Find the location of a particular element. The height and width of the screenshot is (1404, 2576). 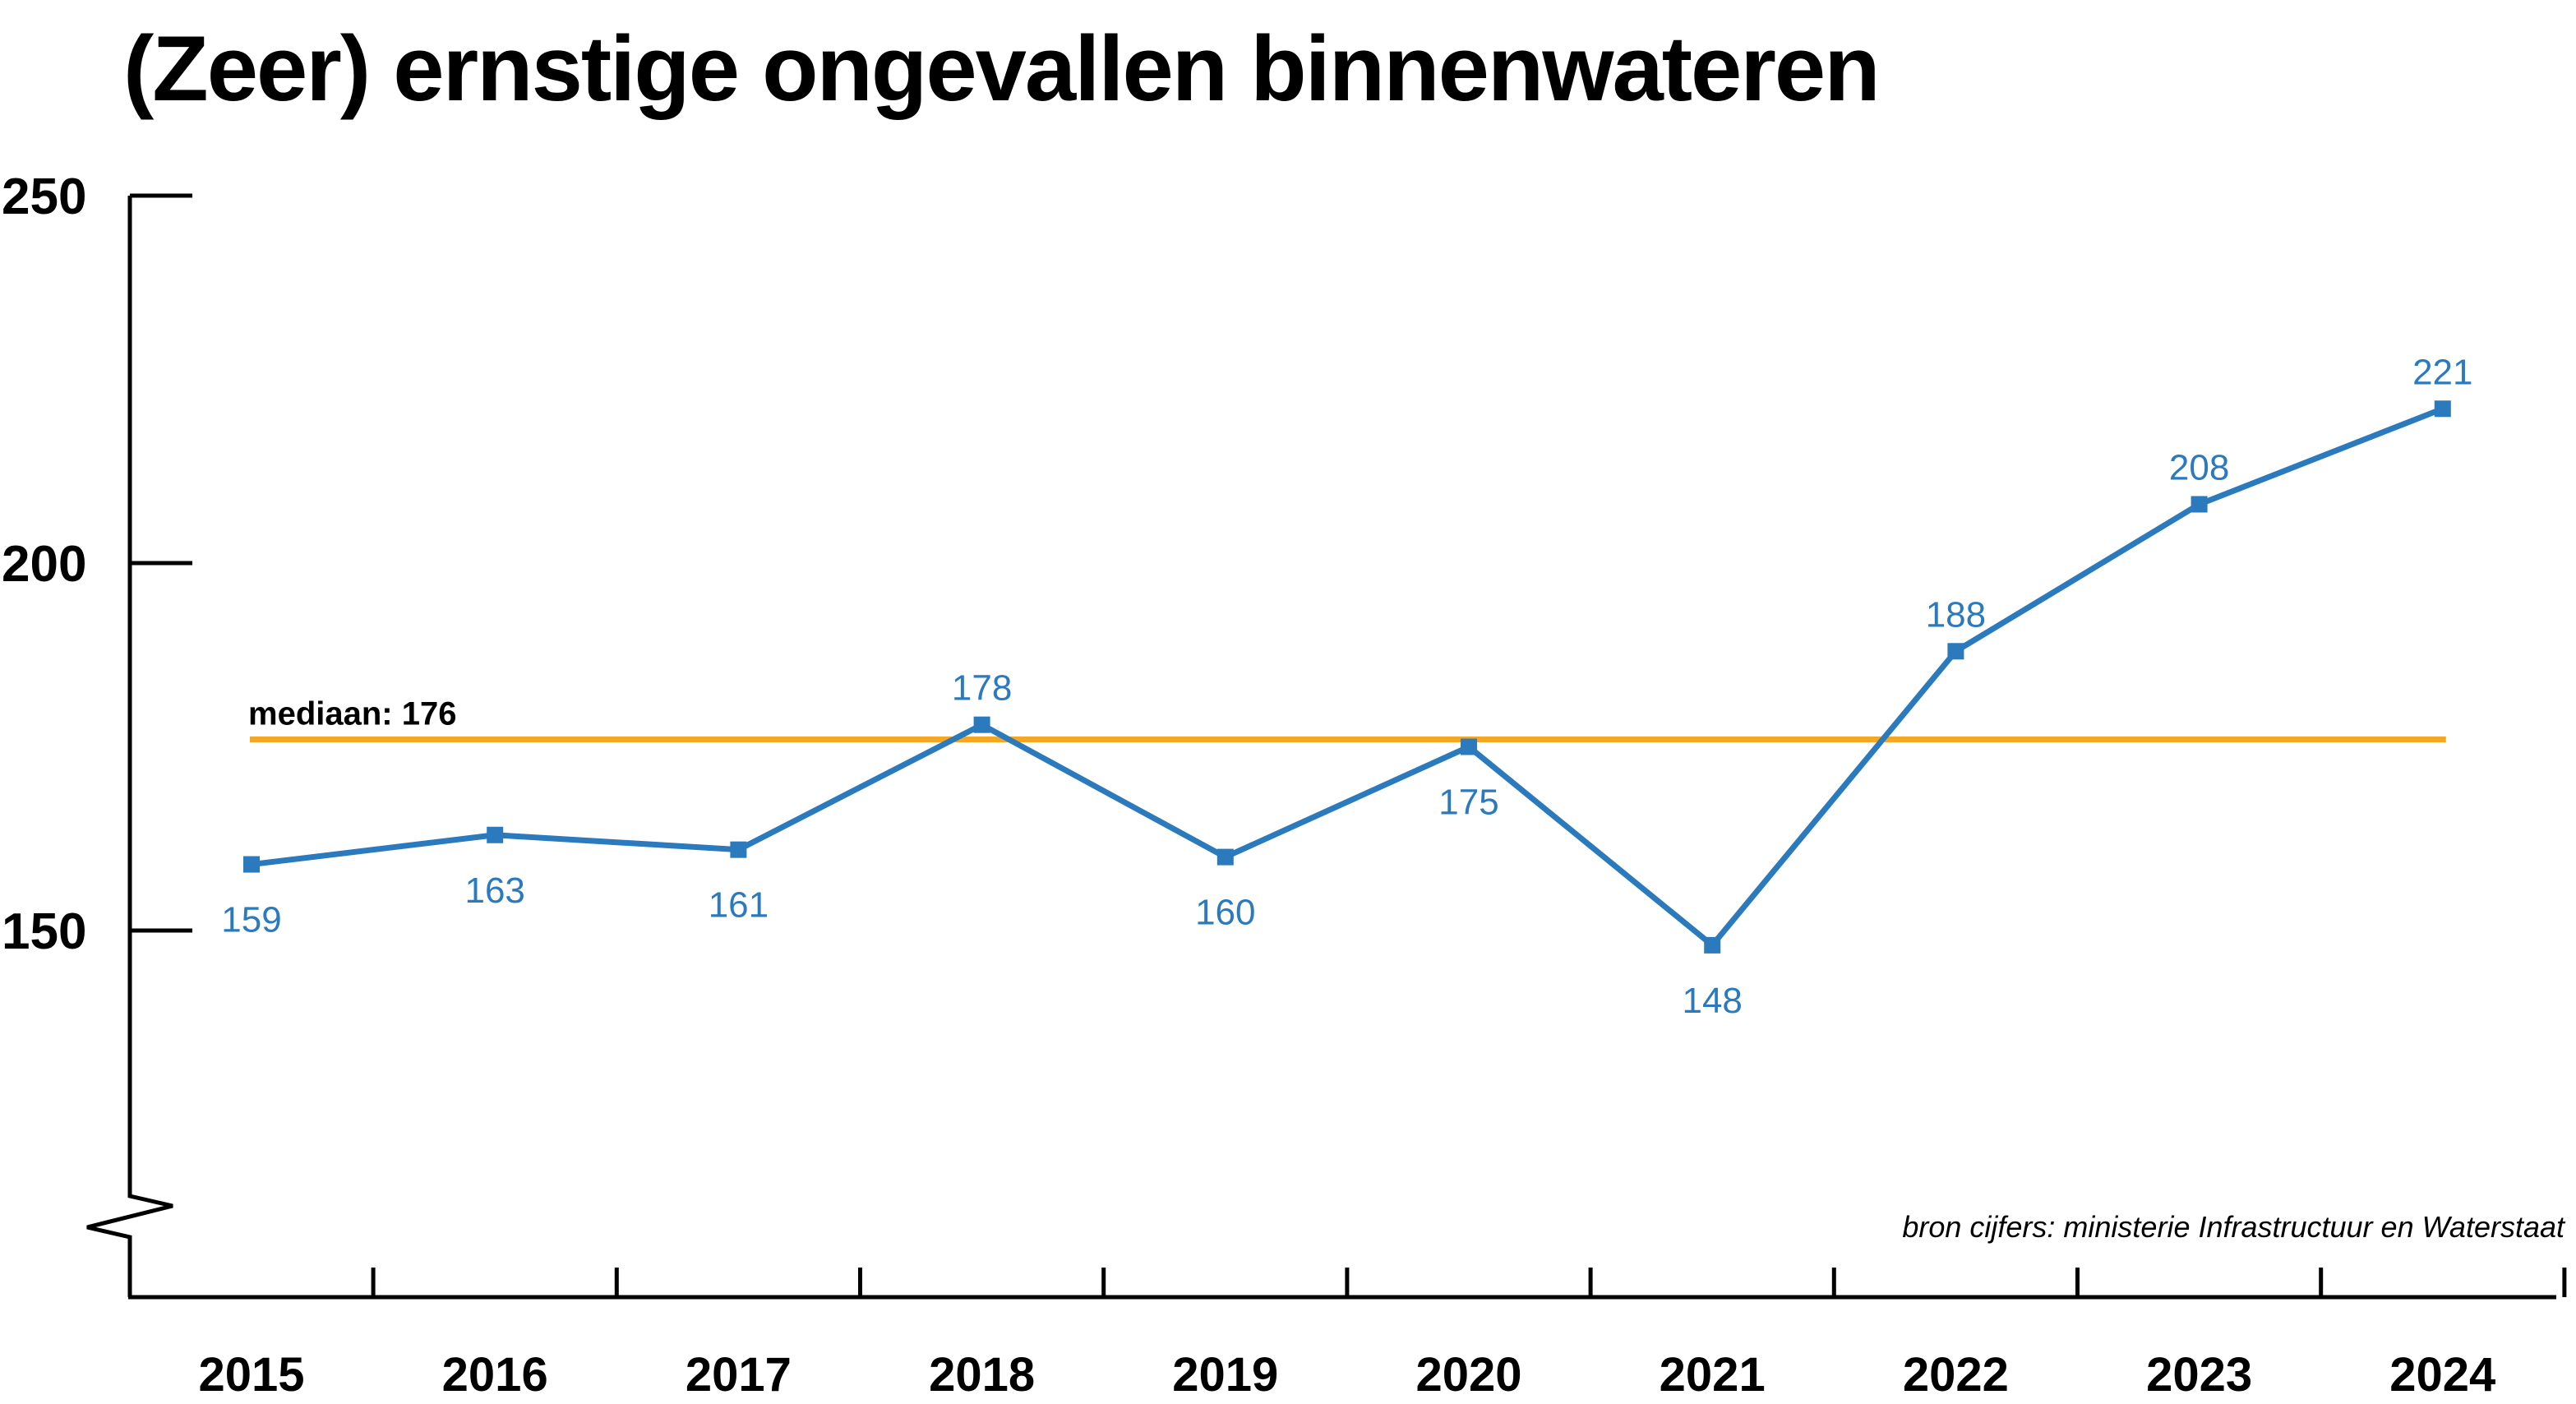

data-label: 188 is located at coordinates (1956, 614).